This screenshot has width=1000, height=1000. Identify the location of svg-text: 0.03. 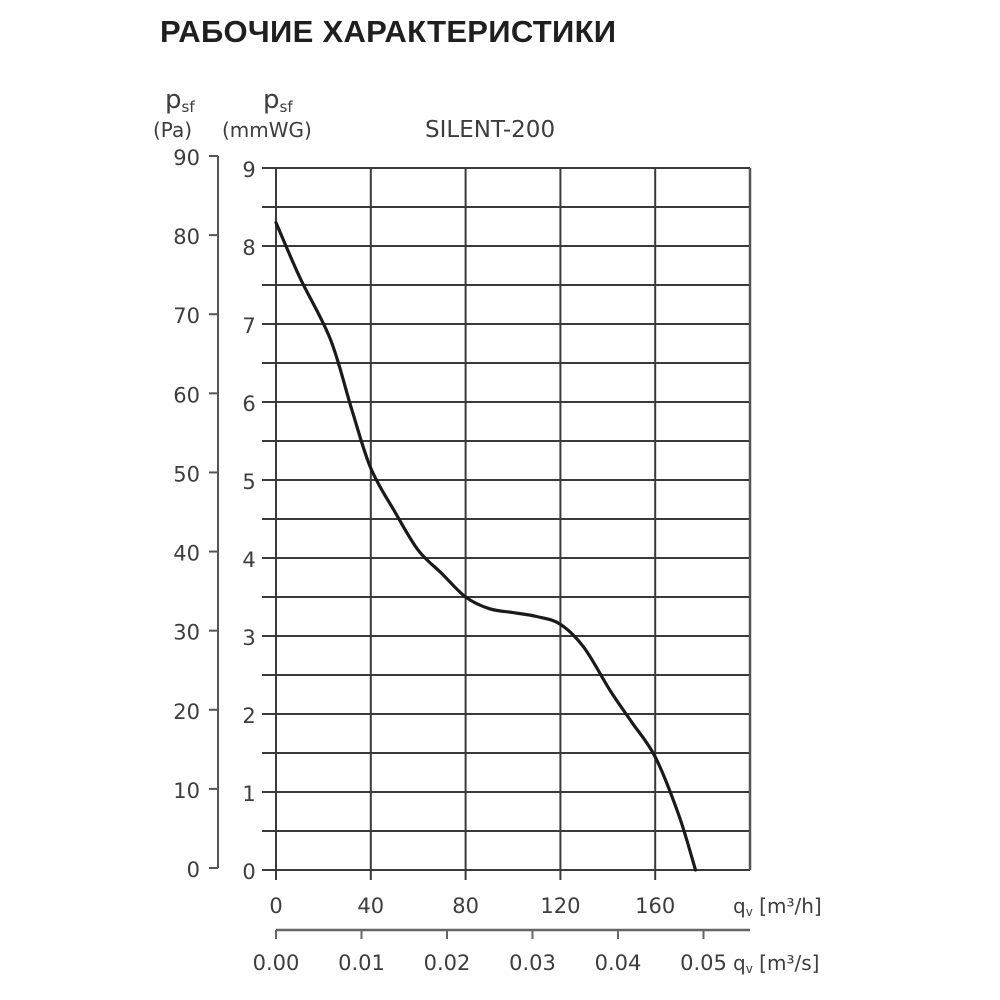
(532, 963).